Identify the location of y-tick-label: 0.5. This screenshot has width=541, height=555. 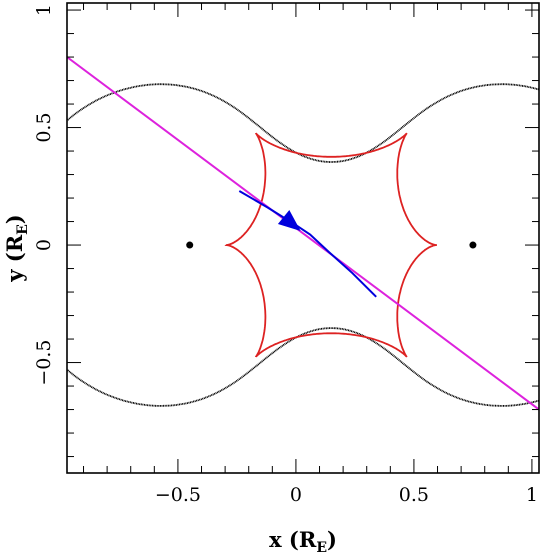
(44, 127).